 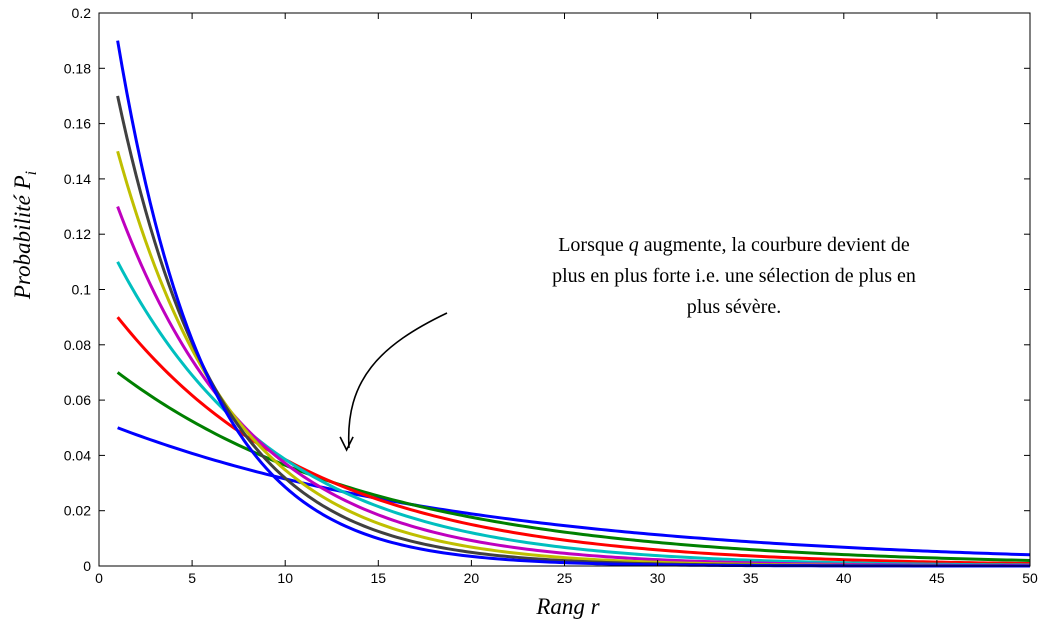 What do you see at coordinates (844, 578) in the screenshot?
I see `x-tick-label: 40` at bounding box center [844, 578].